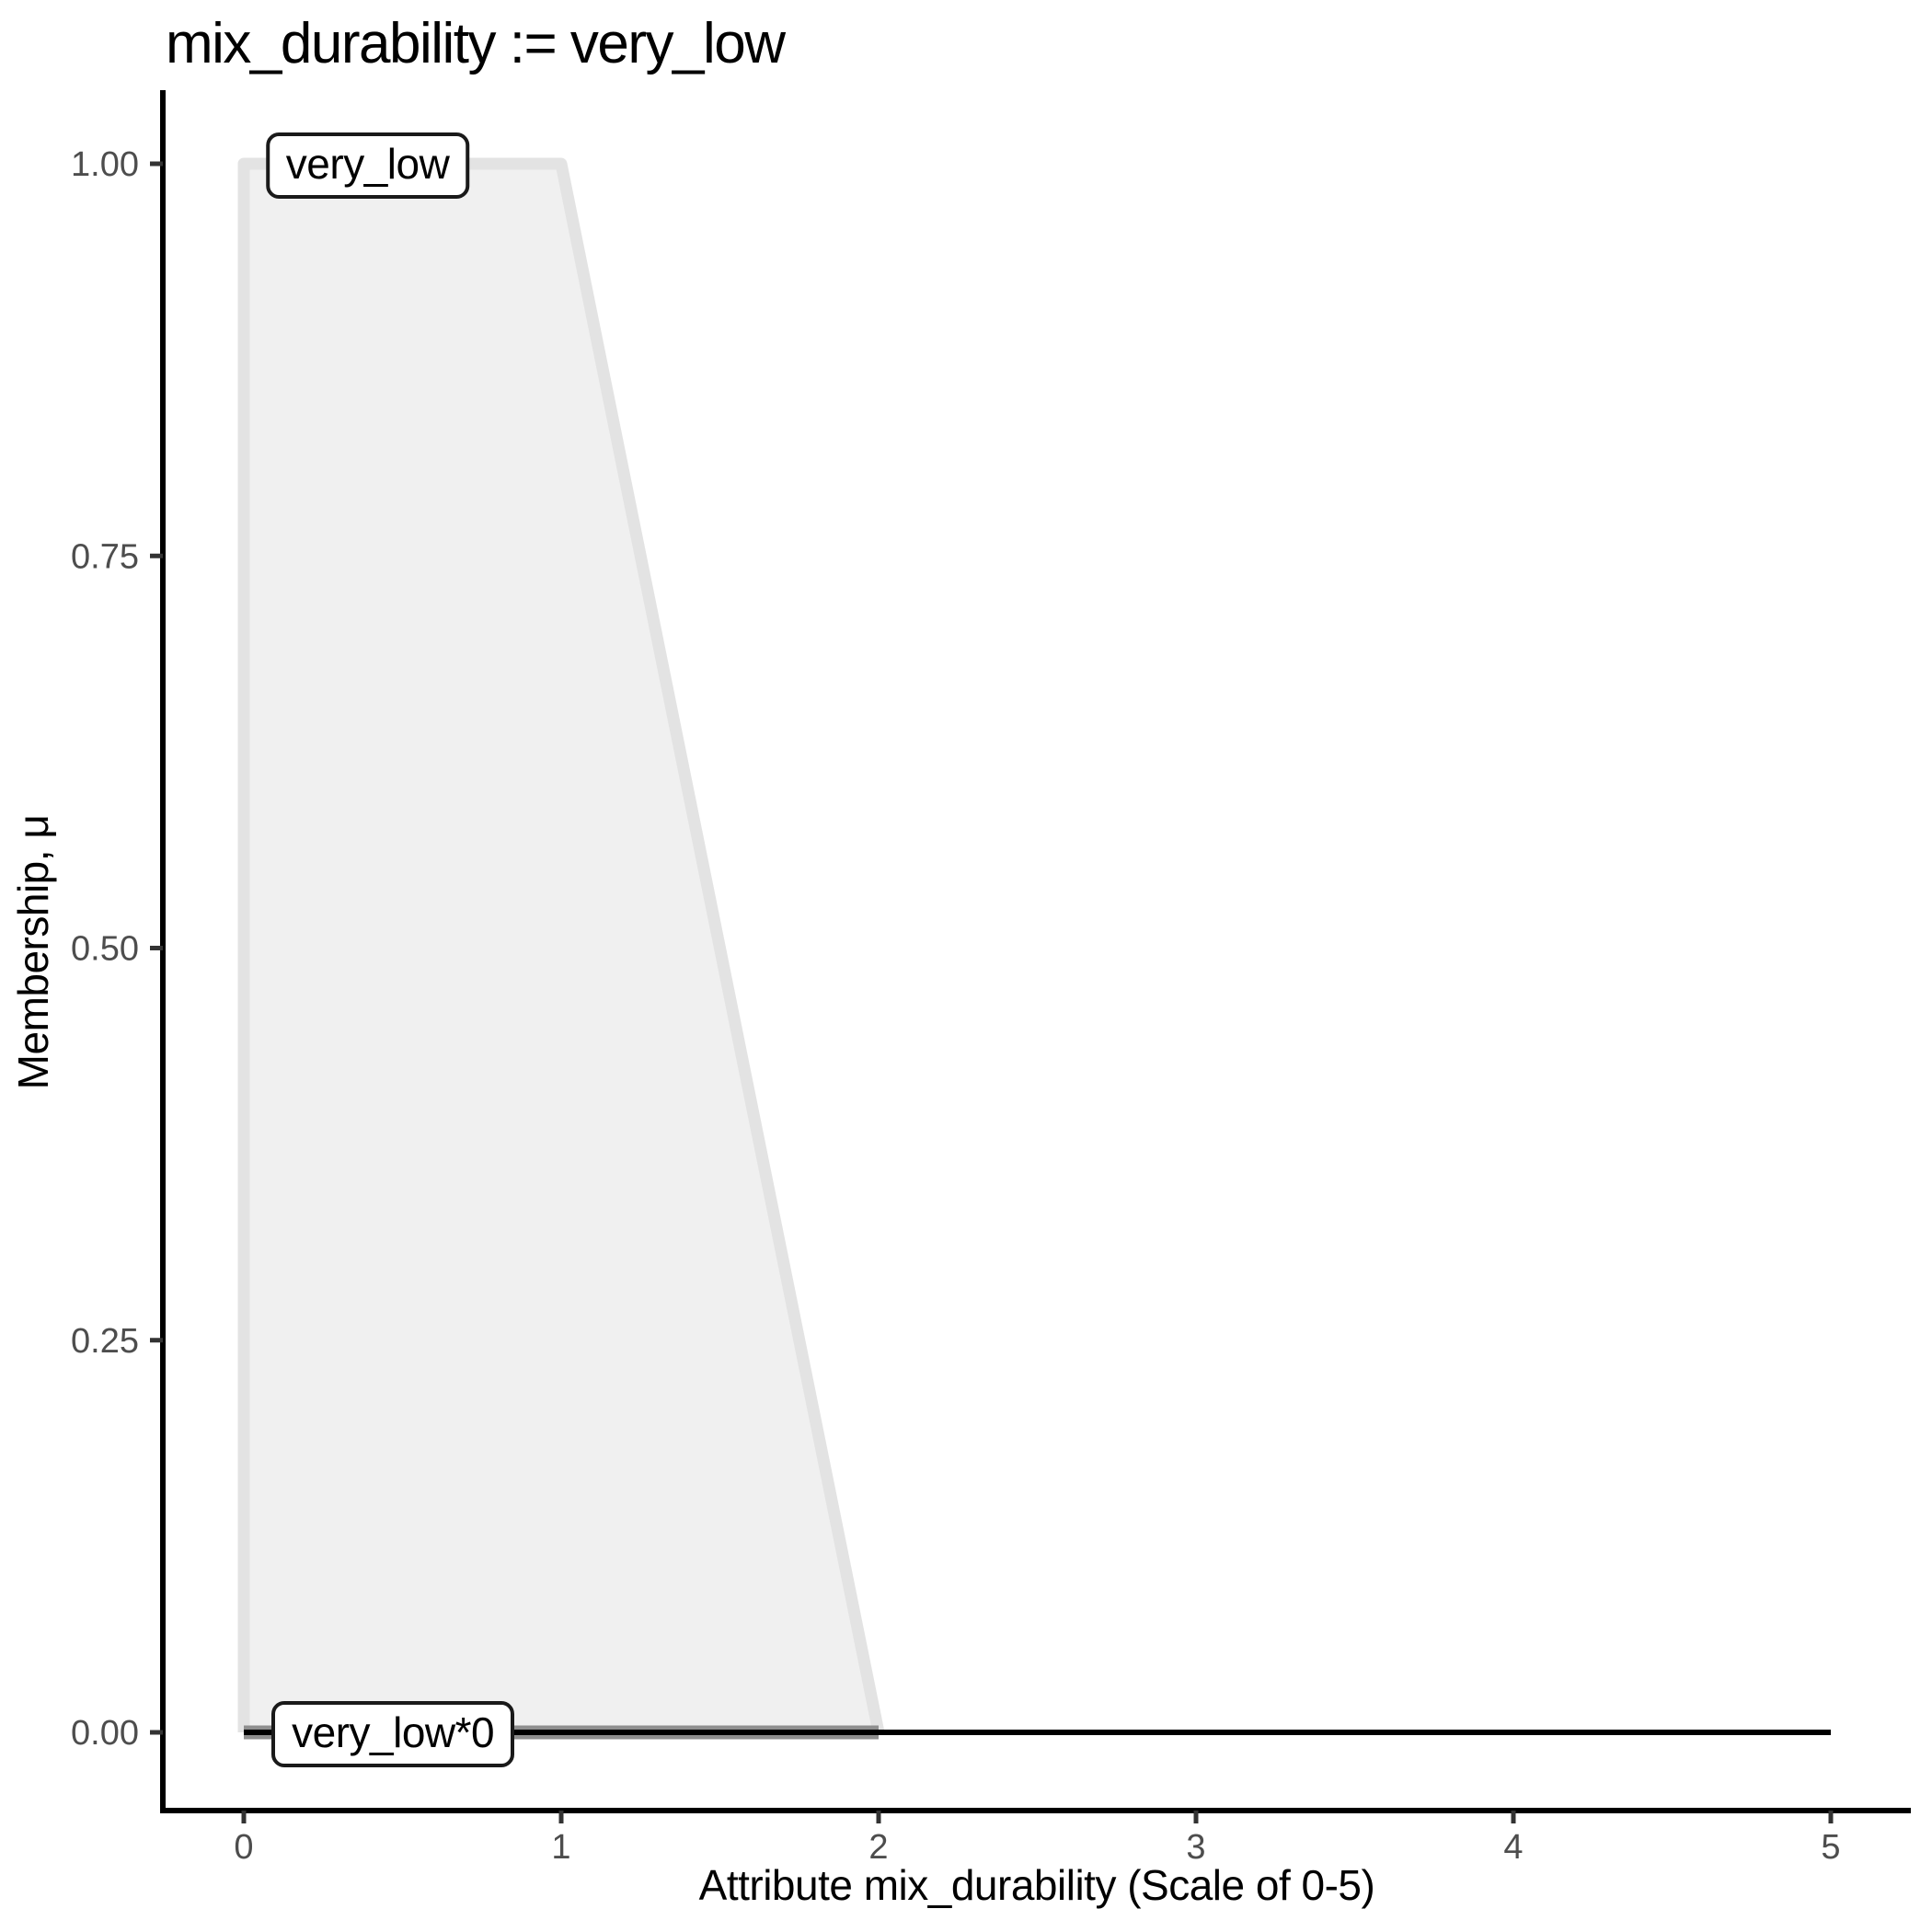 The width and height of the screenshot is (1932, 1932). Describe the element at coordinates (243, 1847) in the screenshot. I see `x-tick-label: 0` at that location.